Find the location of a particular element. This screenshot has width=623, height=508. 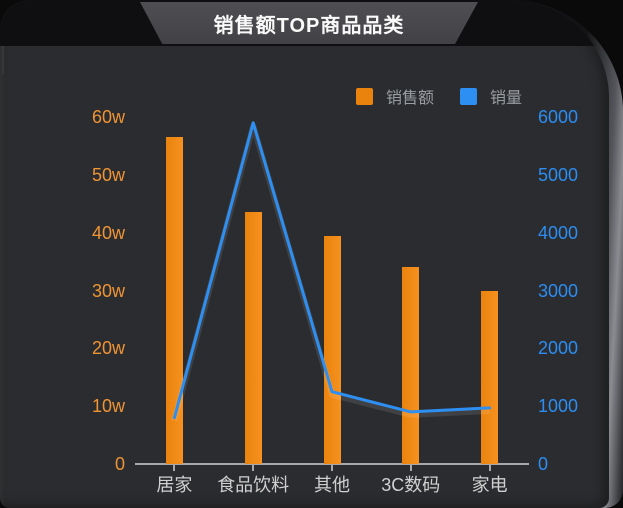

legend-swatch-orange is located at coordinates (364, 96).